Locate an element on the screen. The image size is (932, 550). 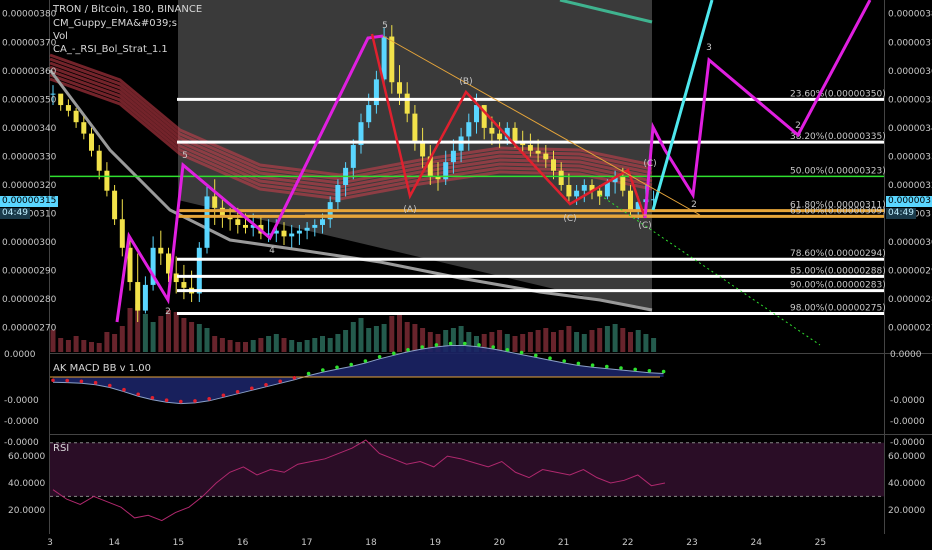
price-tick-left: 0.00000320 is located at coordinates (29, 186).